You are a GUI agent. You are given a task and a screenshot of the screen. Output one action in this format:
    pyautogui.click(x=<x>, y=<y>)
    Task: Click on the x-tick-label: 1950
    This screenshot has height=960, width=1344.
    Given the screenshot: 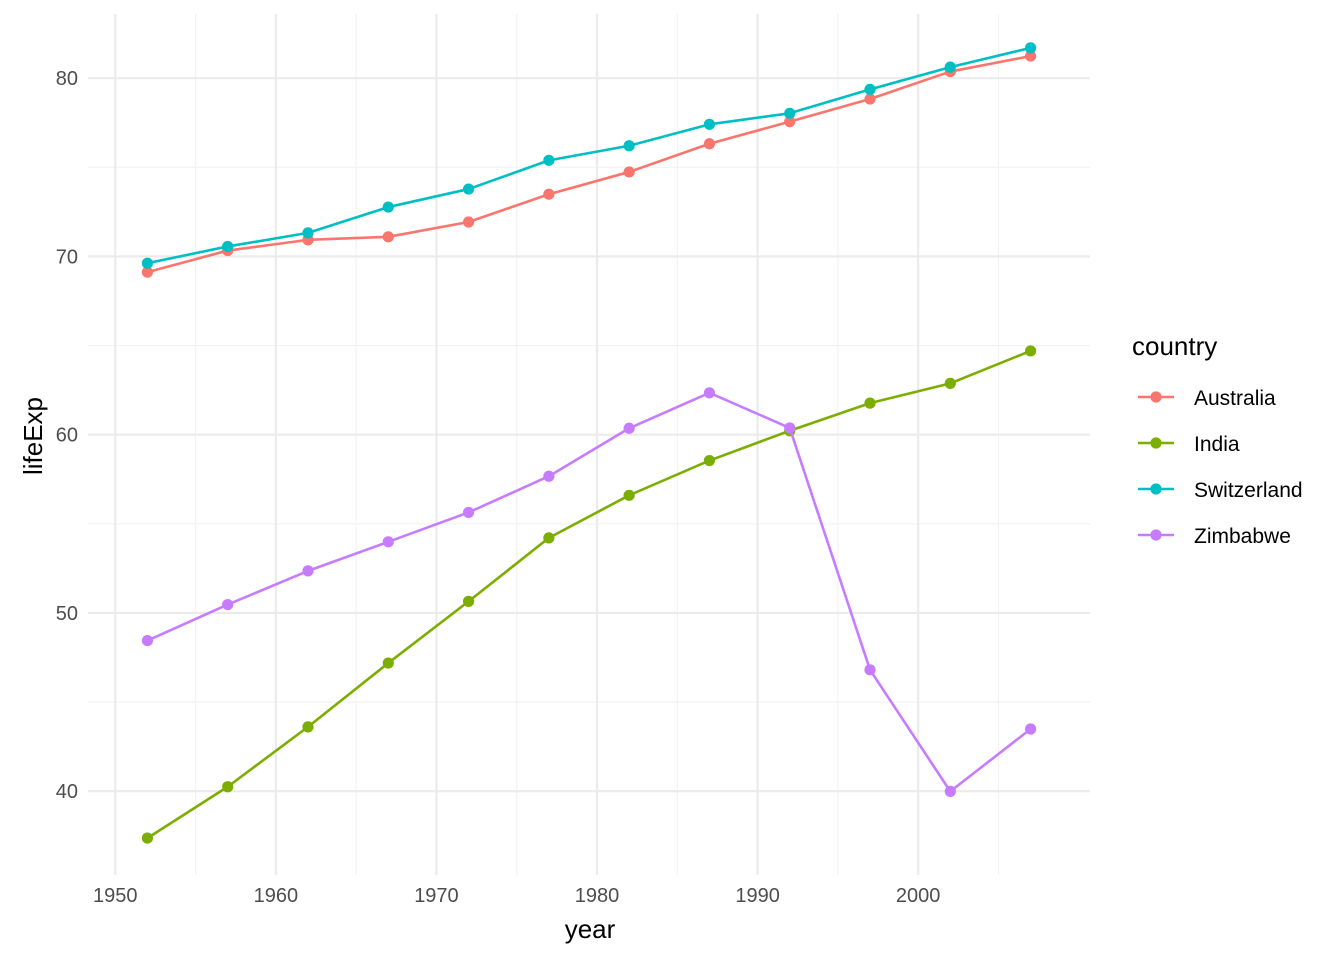 What is the action you would take?
    pyautogui.click(x=115, y=896)
    